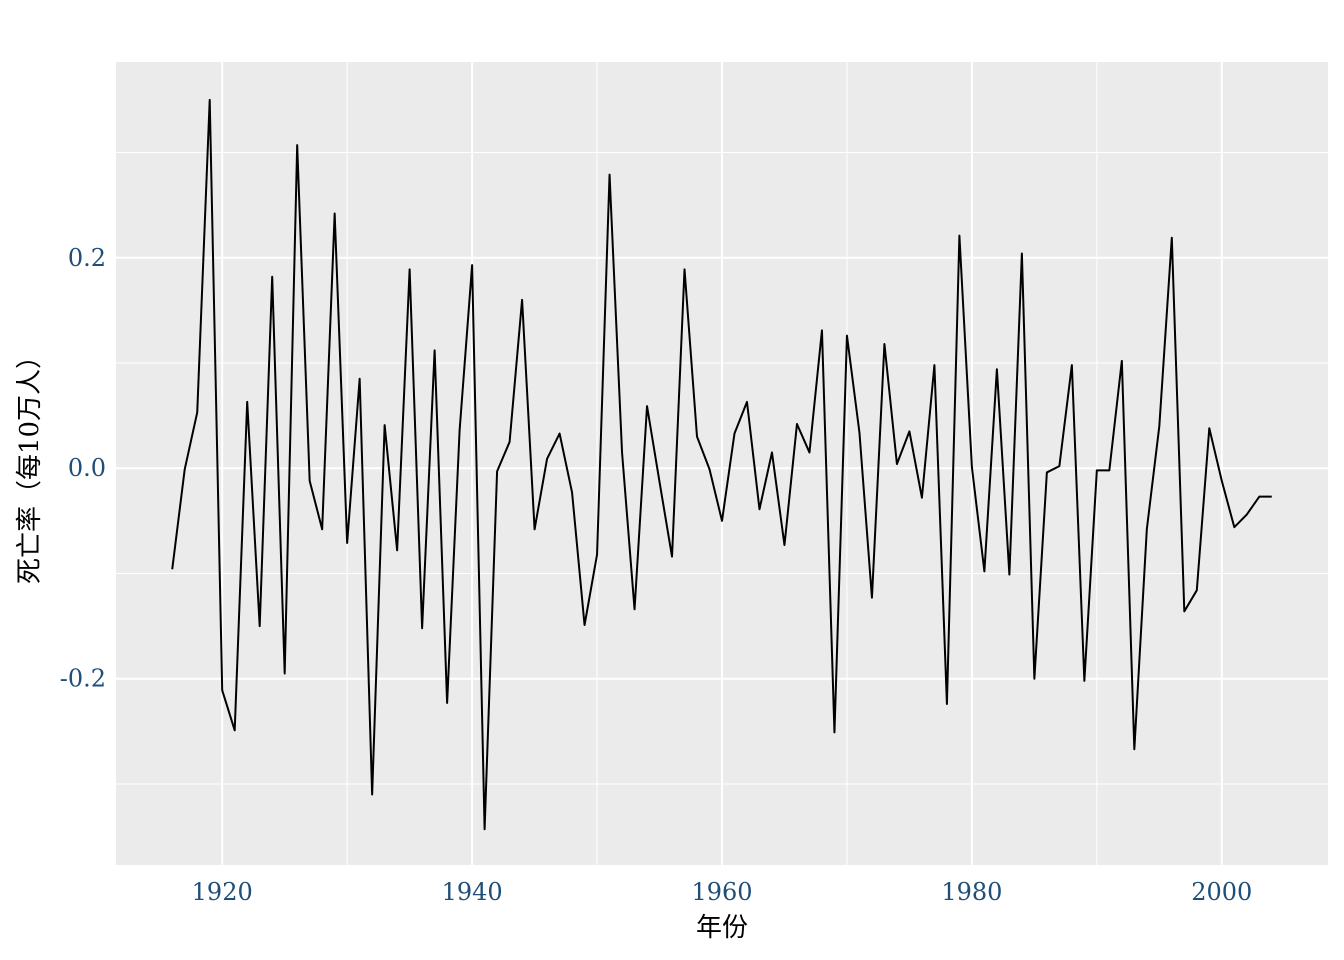 The width and height of the screenshot is (1344, 960). I want to click on y-tick-label: 0.0, so click(87, 468).